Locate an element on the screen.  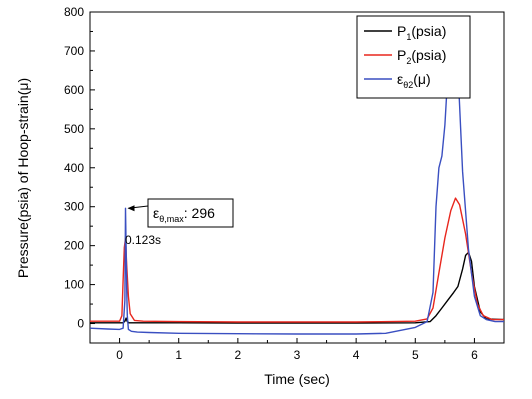
x-tick-label: 0 is located at coordinates (119, 355).